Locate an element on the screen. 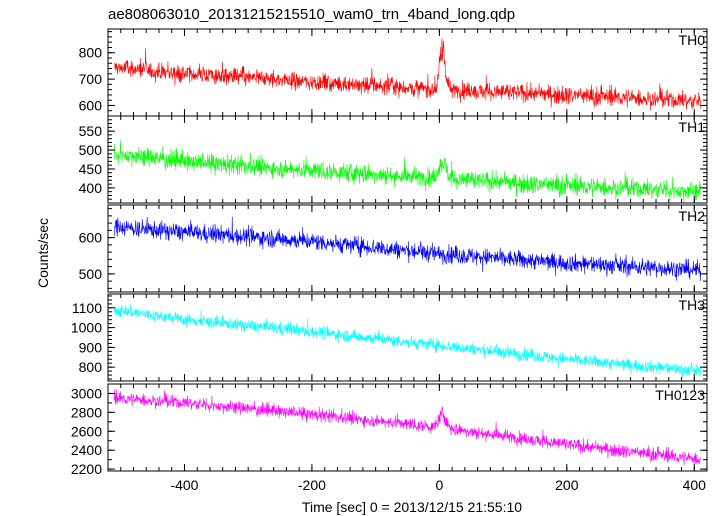  x-axis-title: Time [sec] 0 = 2013/12/15 21:55:10 is located at coordinates (412, 507).